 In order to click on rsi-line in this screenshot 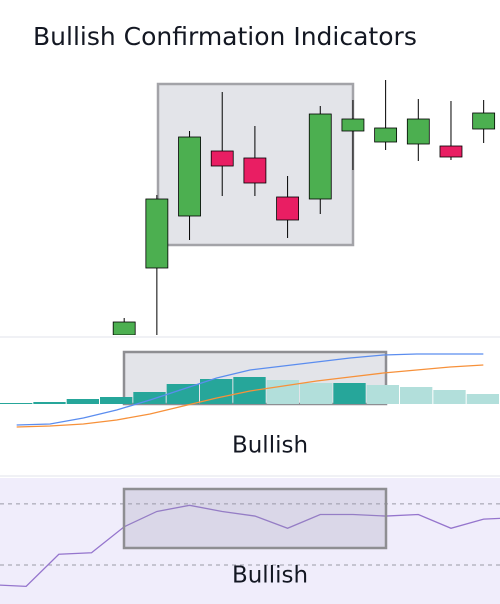, I will do `click(250, 546)`.